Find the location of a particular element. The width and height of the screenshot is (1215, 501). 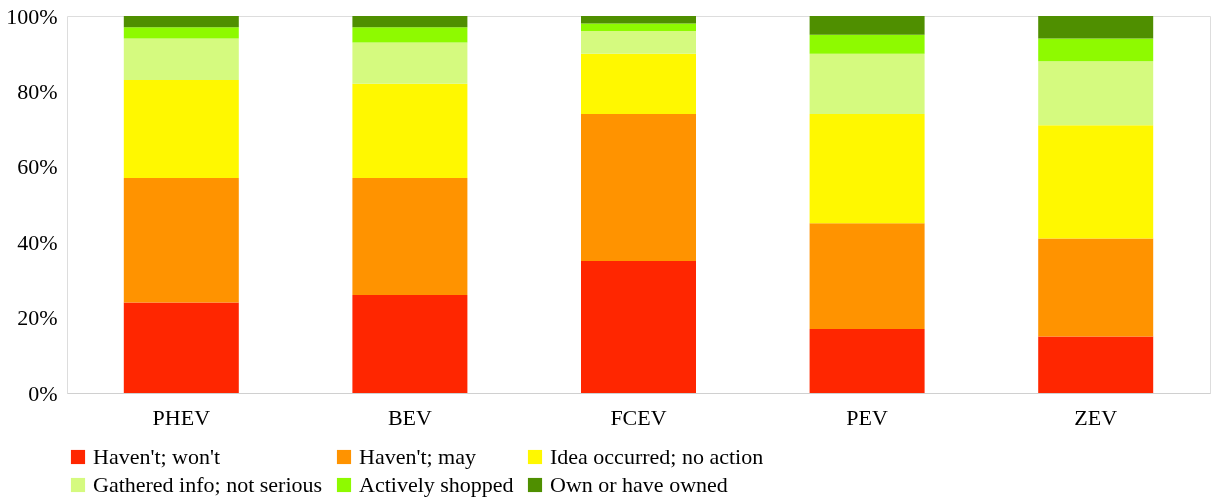

x-tick-label: PHEV is located at coordinates (181, 417).